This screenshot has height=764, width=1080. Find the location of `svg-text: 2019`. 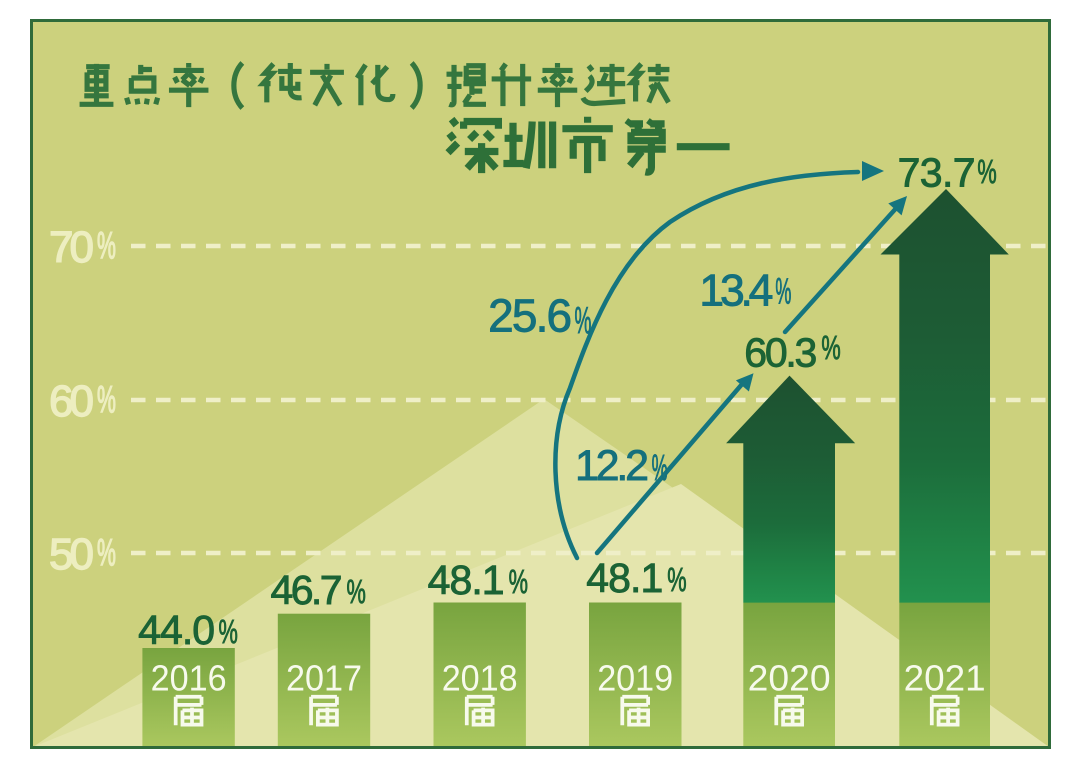

svg-text: 2019 is located at coordinates (635, 678).